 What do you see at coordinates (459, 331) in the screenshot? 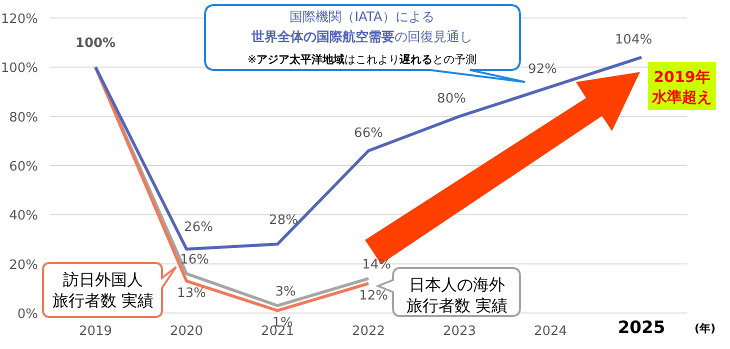
I see `x-tick-label: 2023` at bounding box center [459, 331].